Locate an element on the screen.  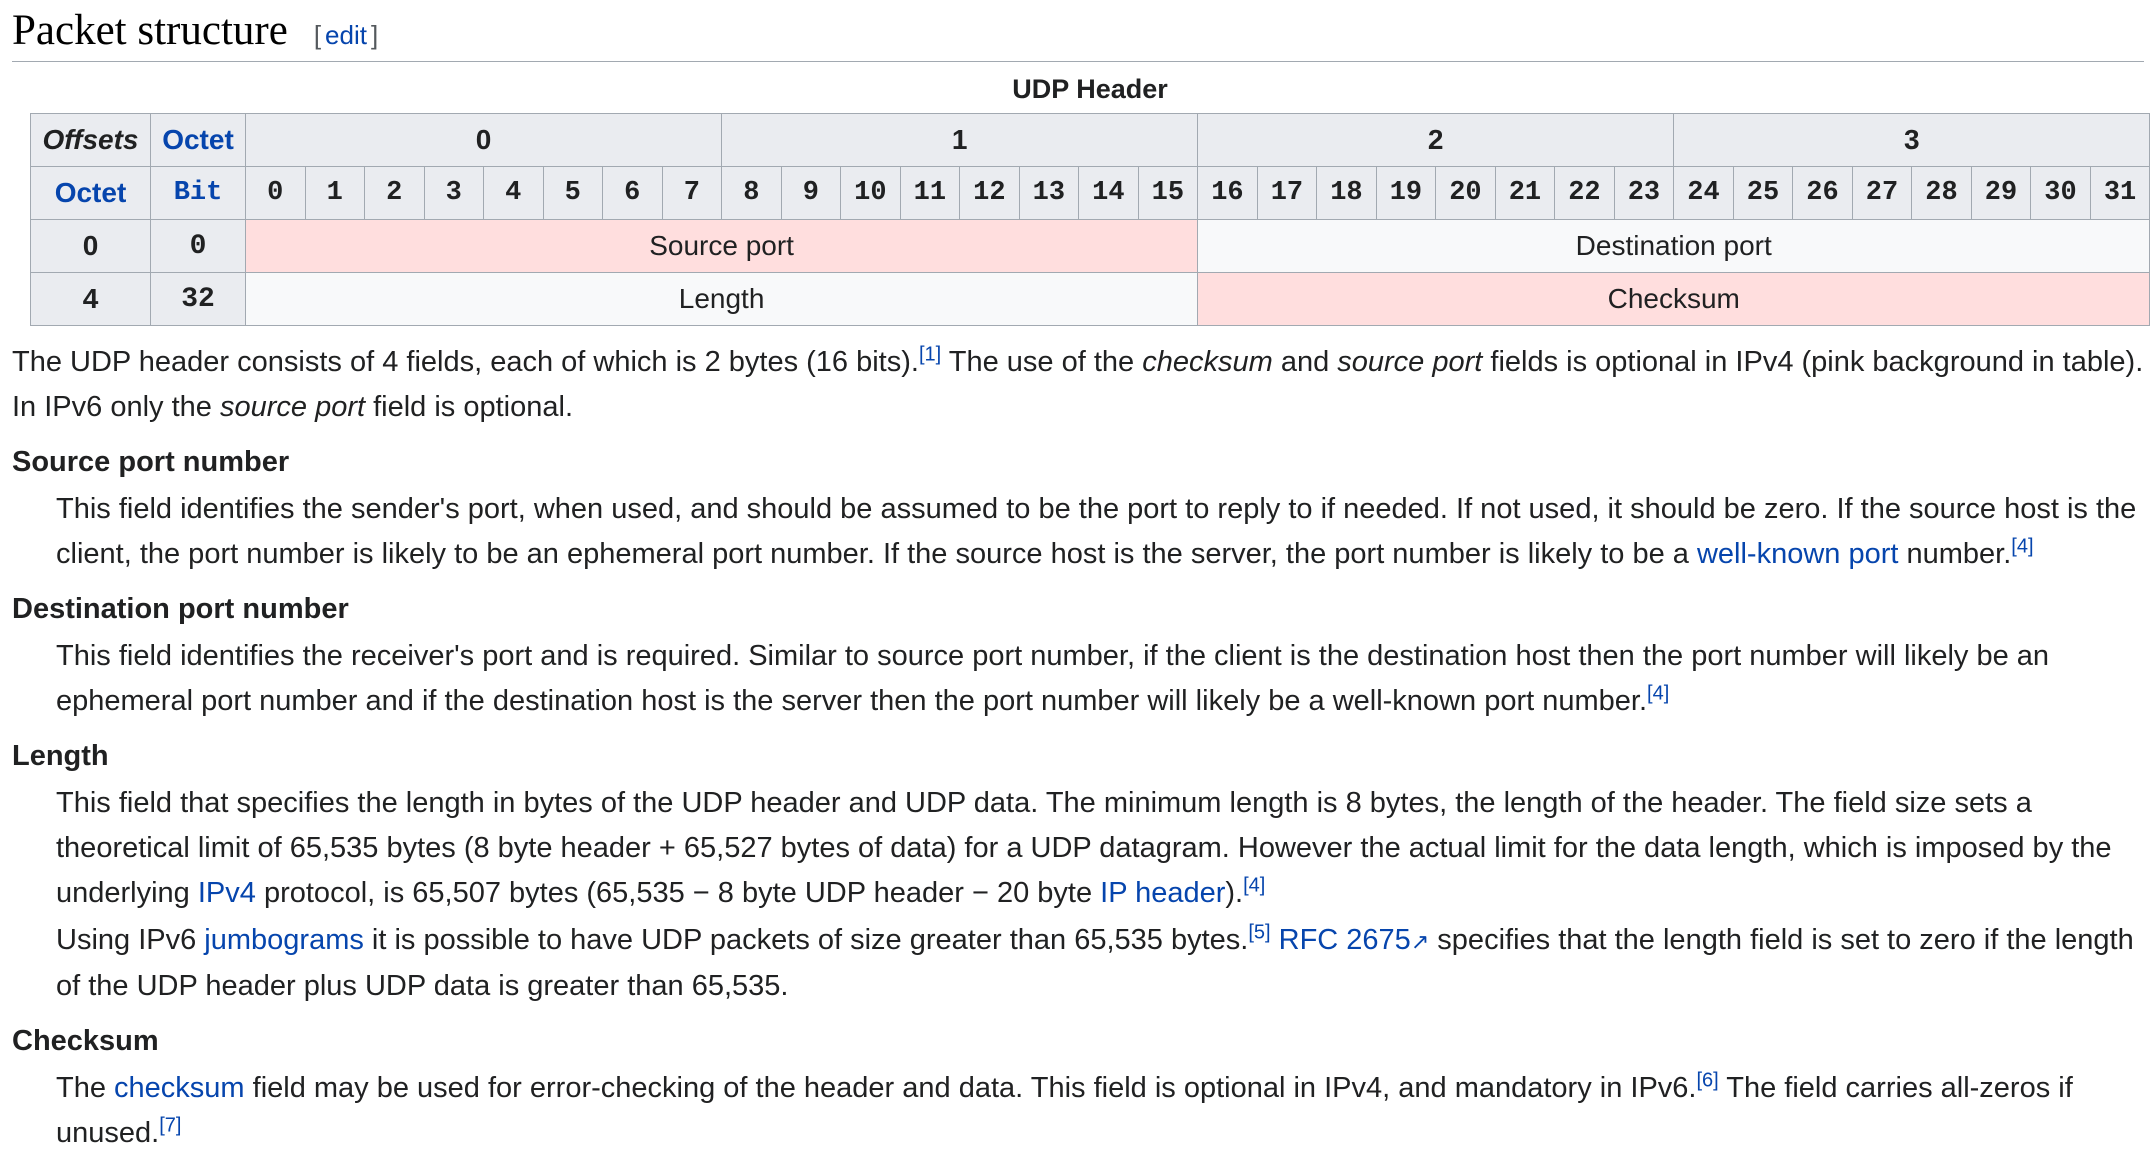
bit-header-25: 25 is located at coordinates (1763, 193).